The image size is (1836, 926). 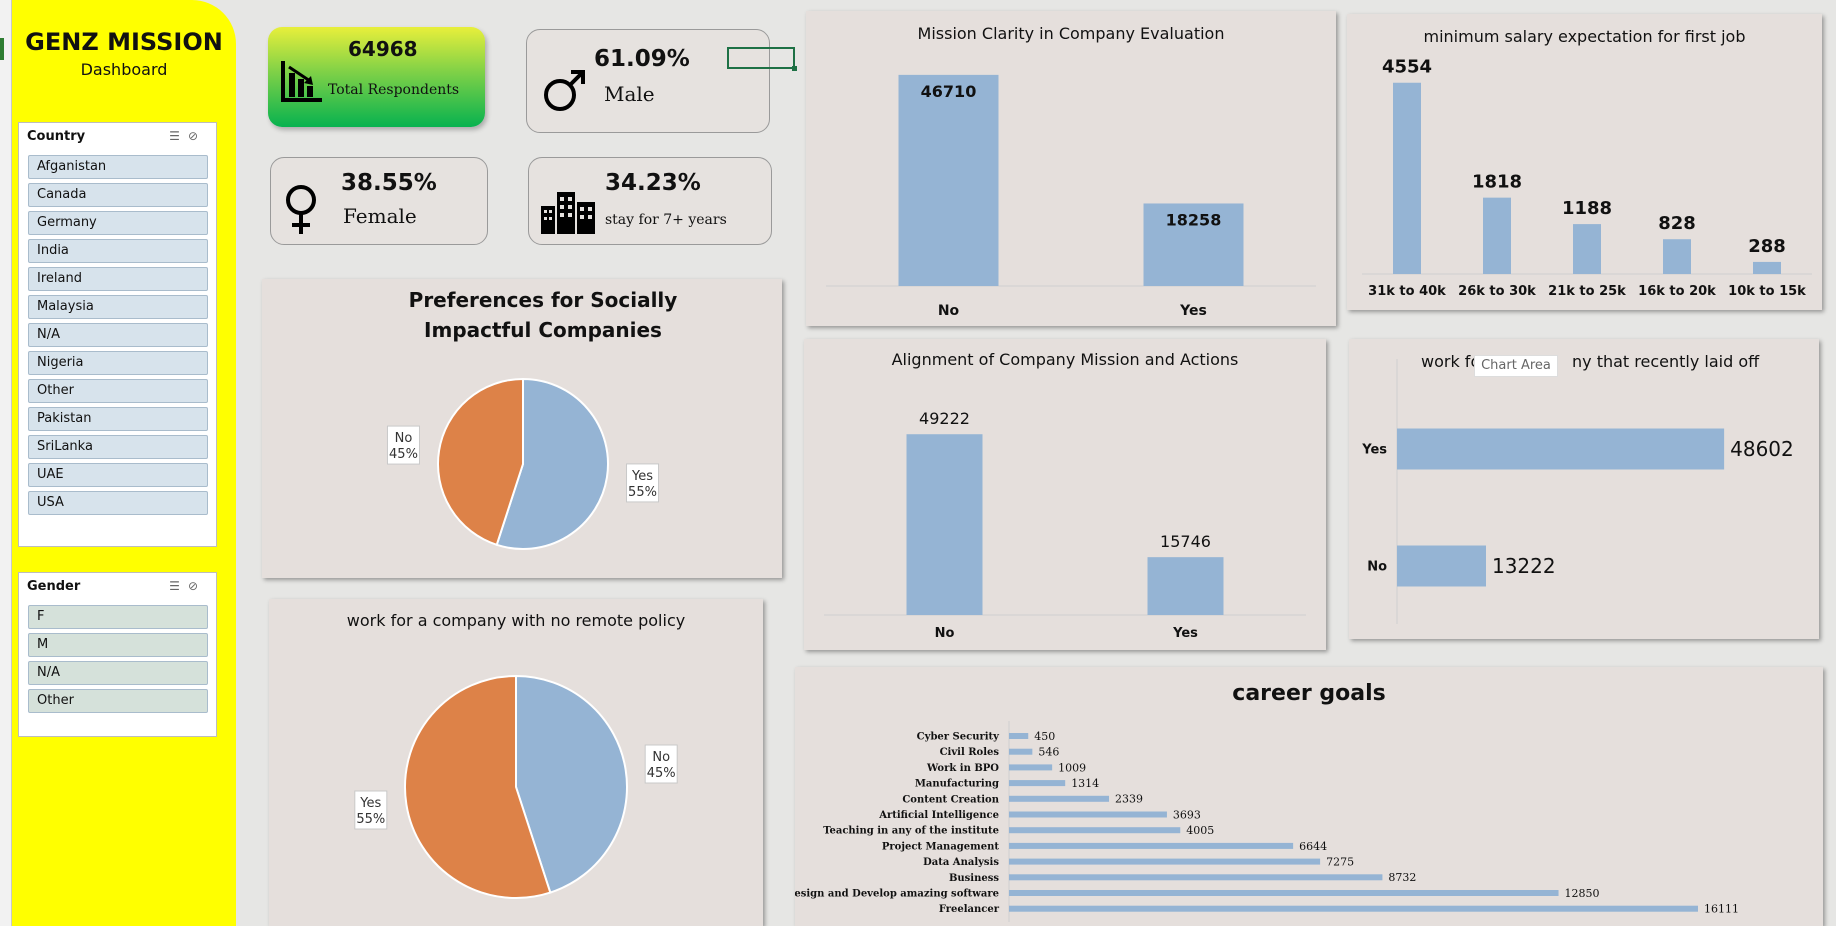 I want to click on data-label: 1818, so click(x=1497, y=182).